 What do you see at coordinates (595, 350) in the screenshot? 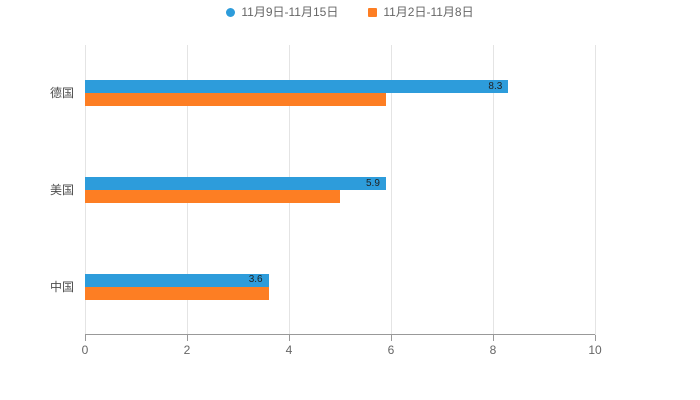
I see `x-tick-label: 10` at bounding box center [595, 350].